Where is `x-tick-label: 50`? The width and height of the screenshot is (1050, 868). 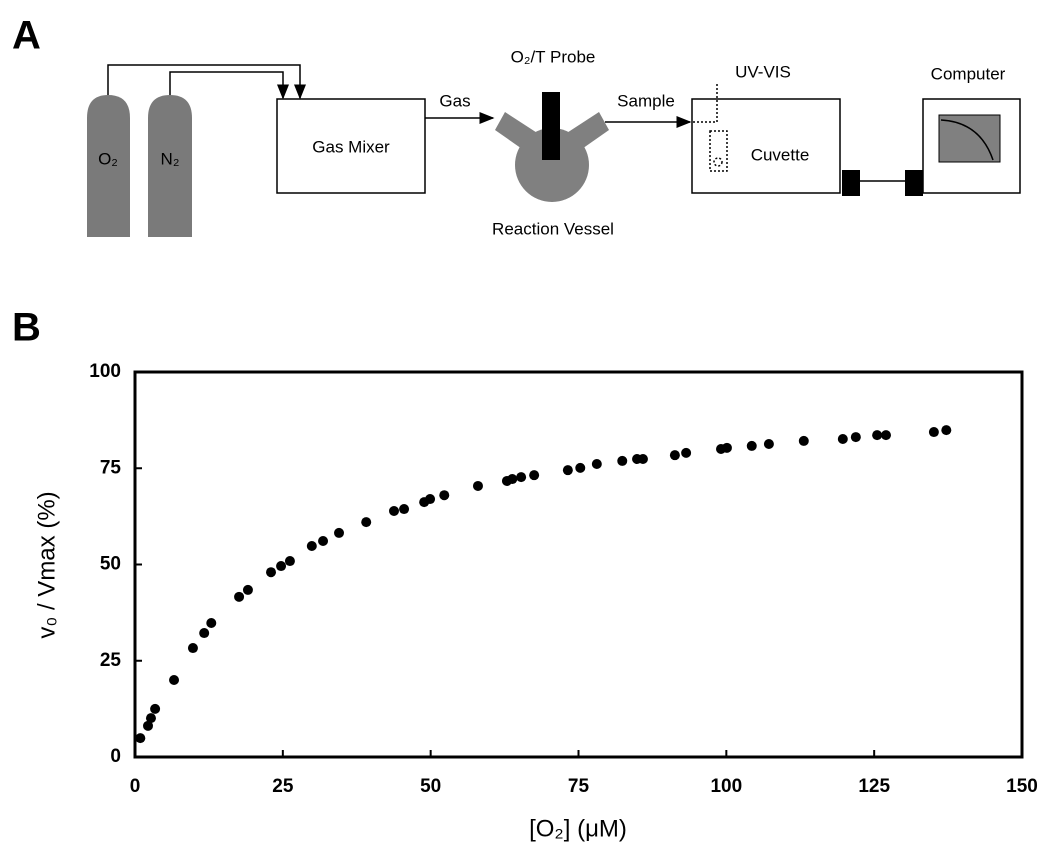
x-tick-label: 50 is located at coordinates (430, 786).